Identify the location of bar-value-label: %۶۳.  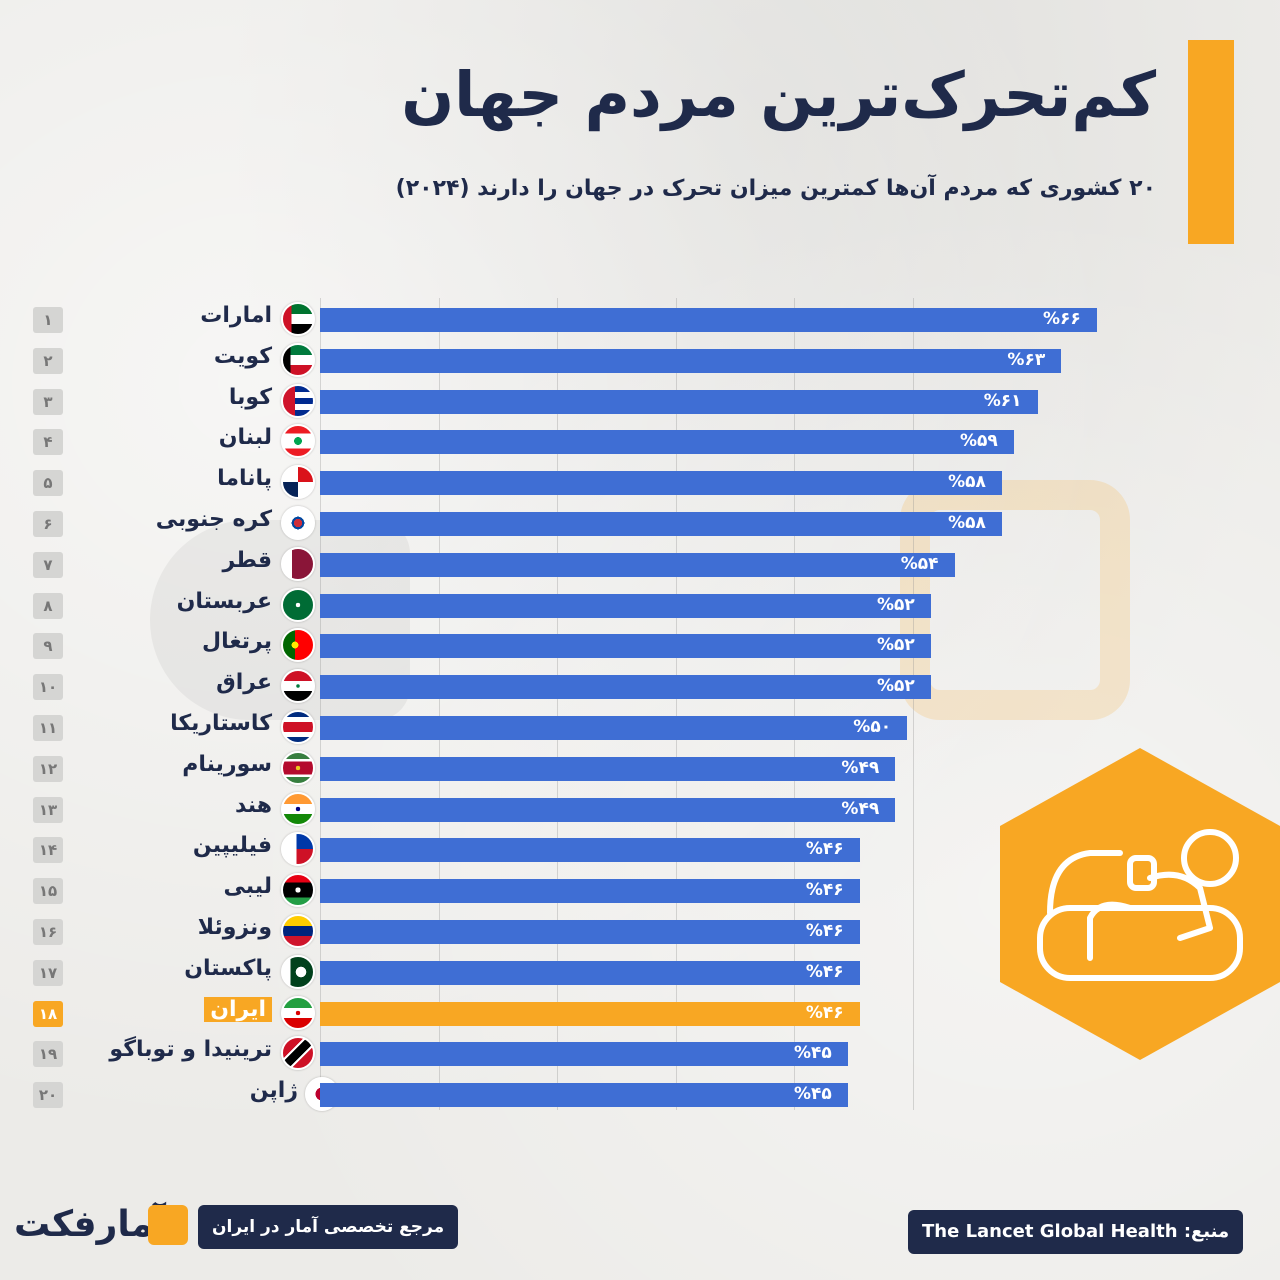
(1026, 359).